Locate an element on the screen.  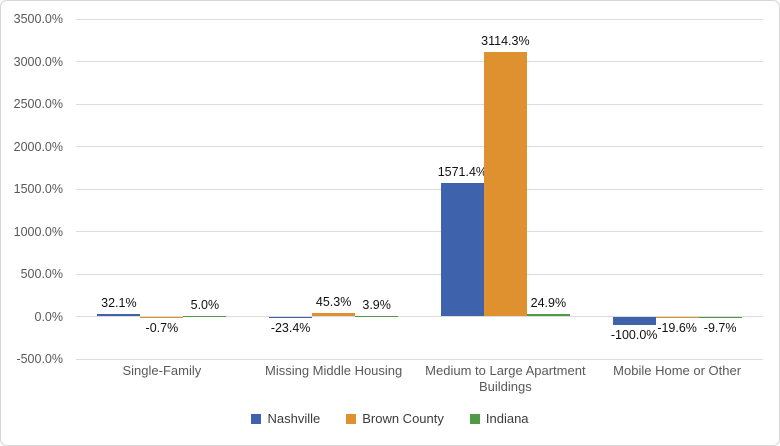
data-label-nashville: -23.4% is located at coordinates (290, 328).